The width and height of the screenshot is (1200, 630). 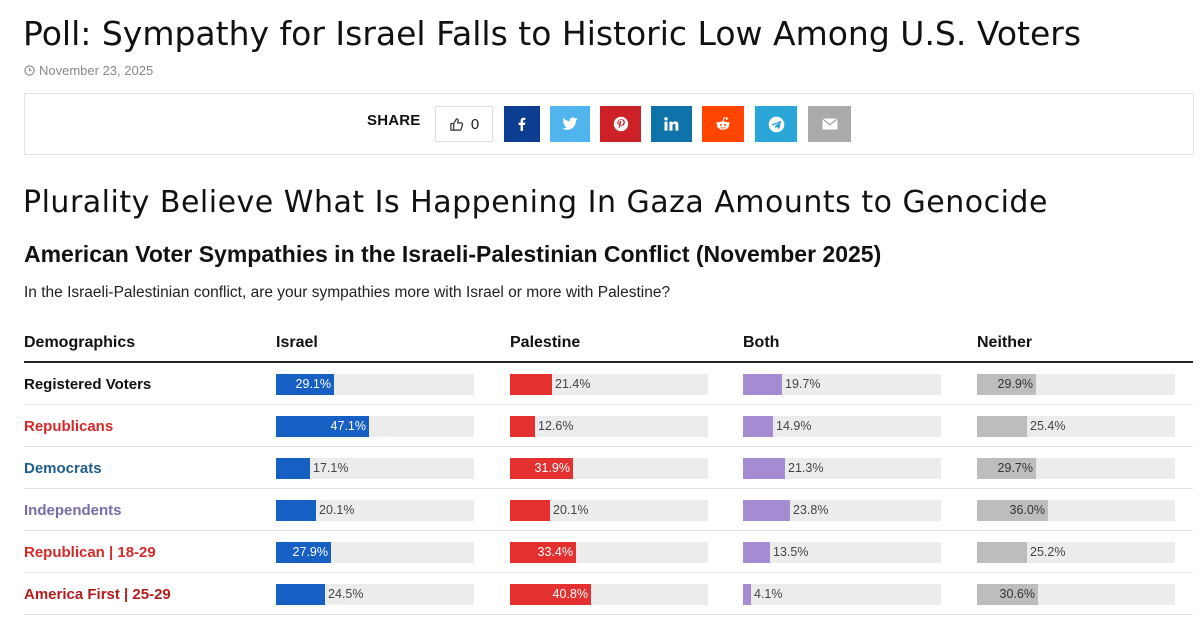 I want to click on value-label: 29.1%, so click(x=313, y=384).